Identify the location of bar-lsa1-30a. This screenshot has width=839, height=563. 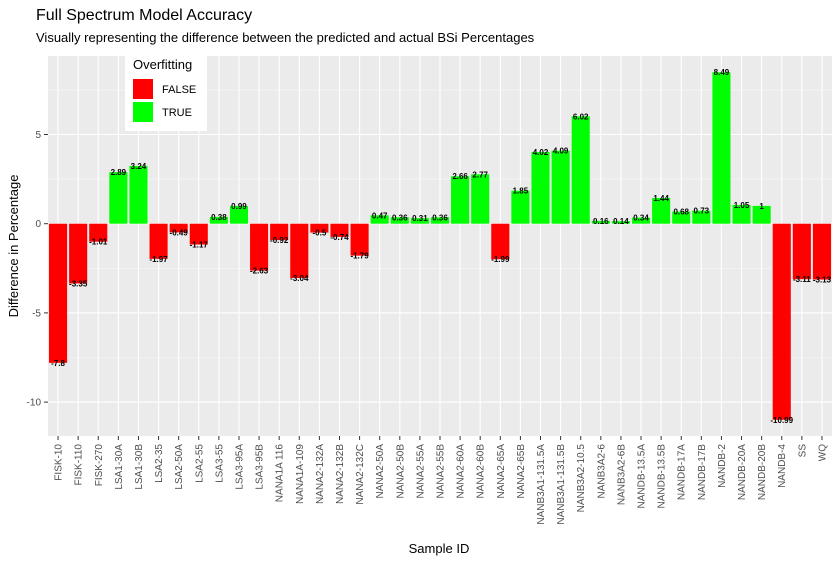
(118, 198).